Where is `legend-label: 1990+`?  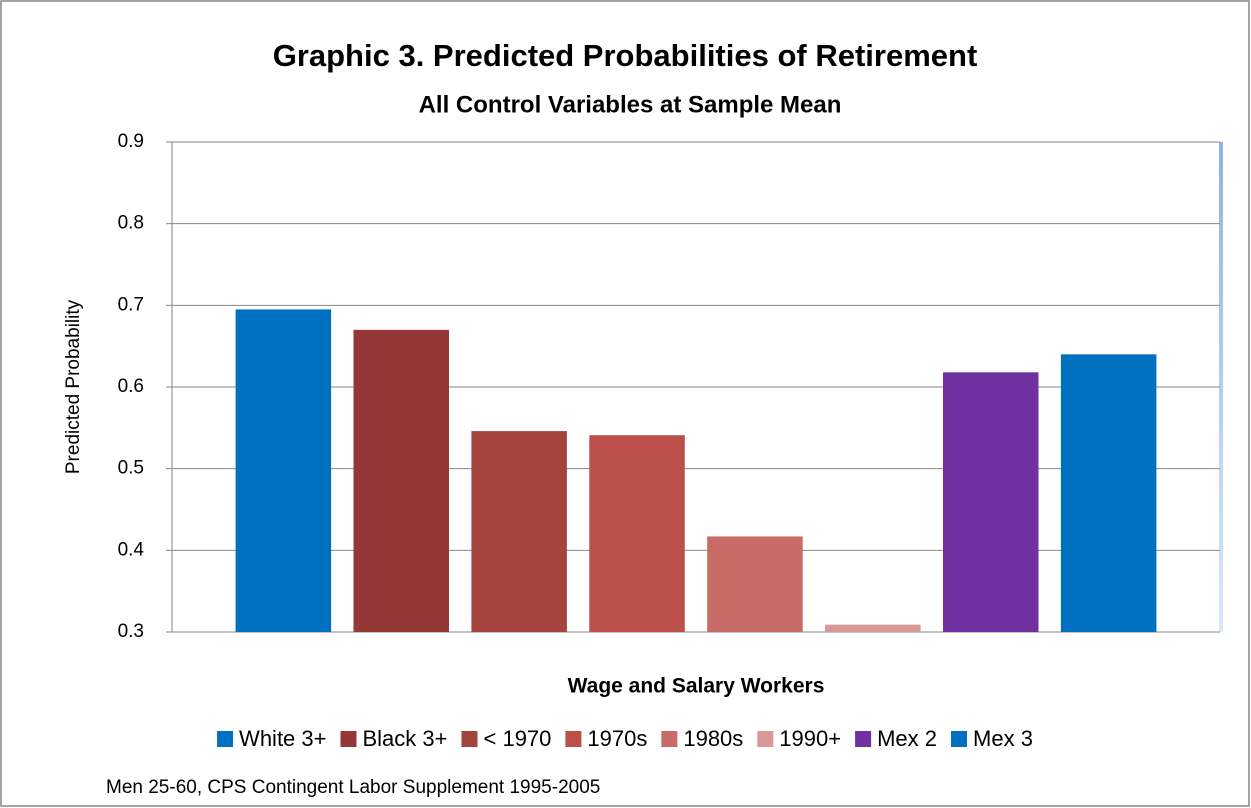
legend-label: 1990+ is located at coordinates (810, 738).